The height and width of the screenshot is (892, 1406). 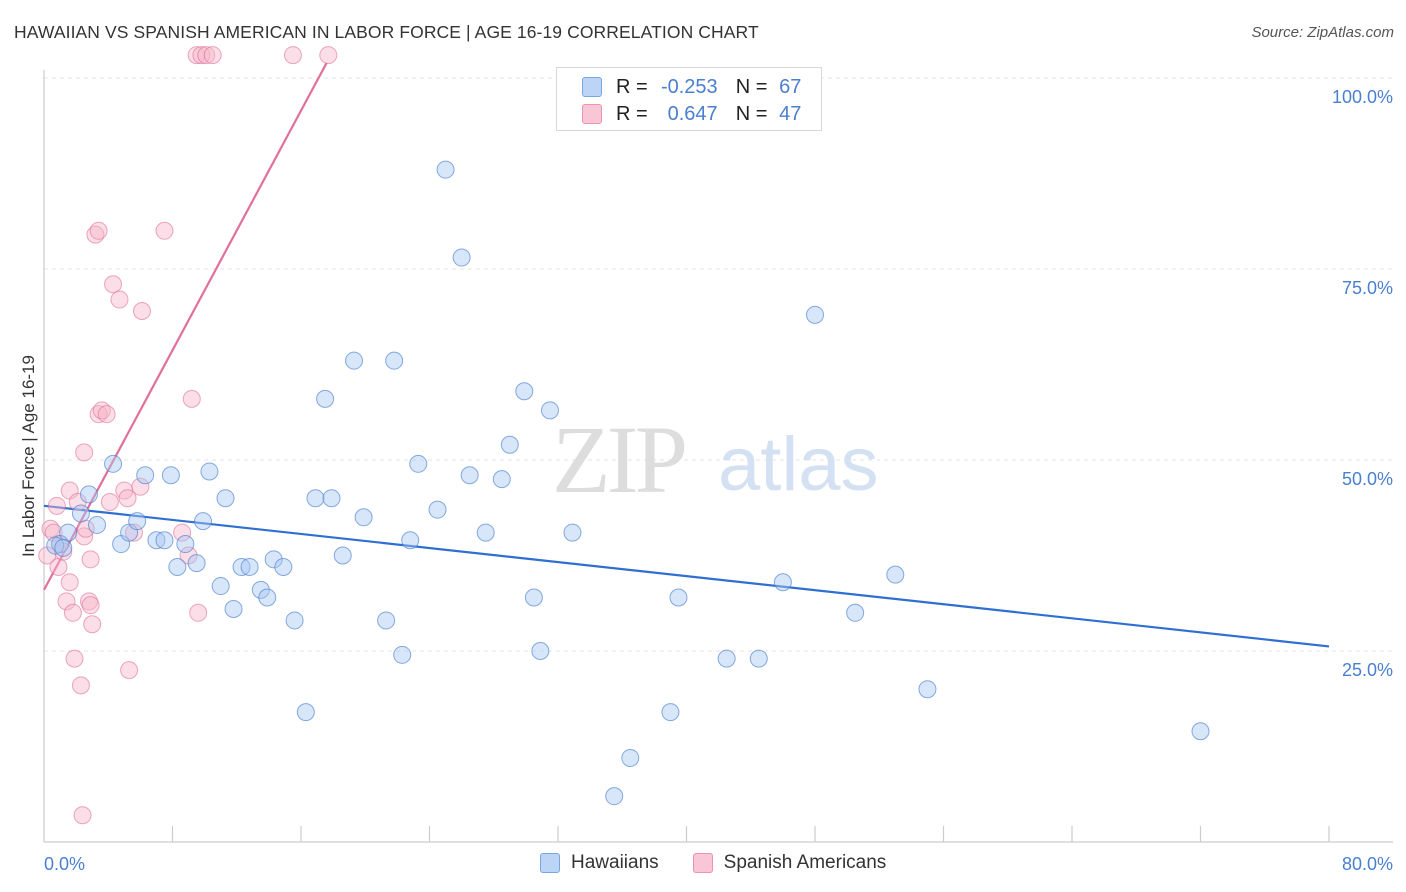 I want to click on legend-r-value: 0.647, so click(x=692, y=113).